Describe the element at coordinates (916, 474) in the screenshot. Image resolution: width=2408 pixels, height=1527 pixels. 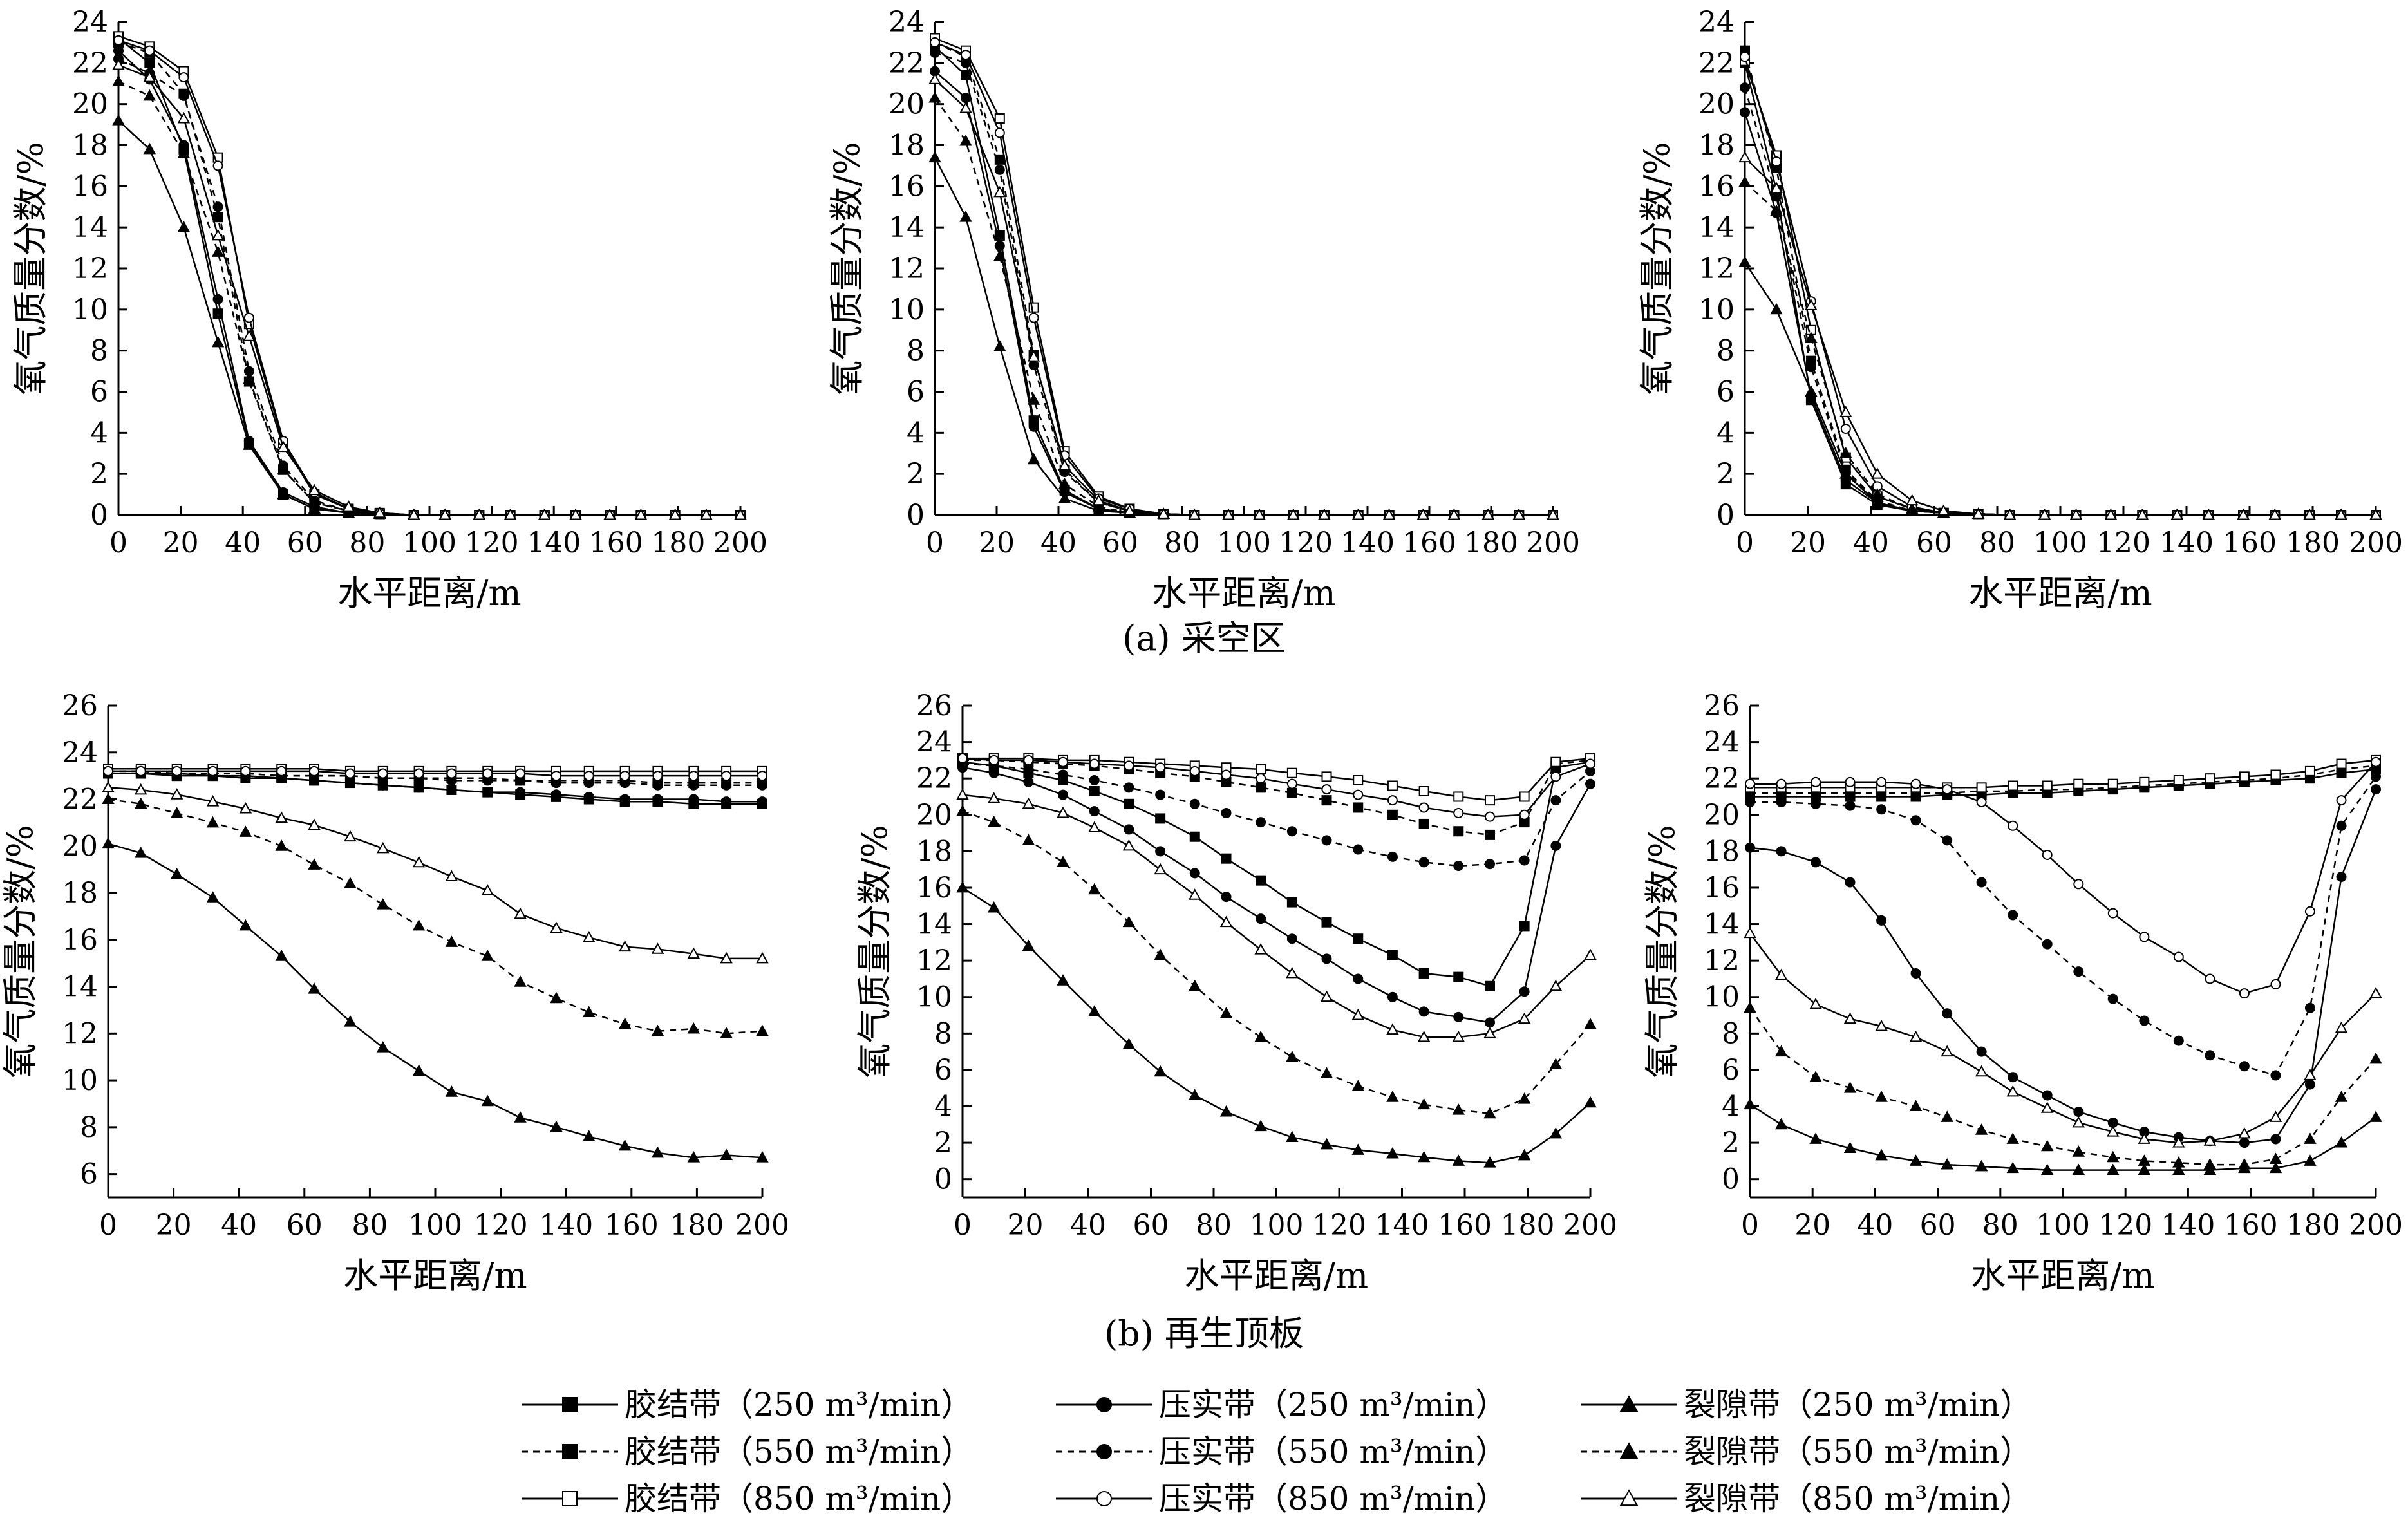
I see `y-tick-label: 2` at that location.